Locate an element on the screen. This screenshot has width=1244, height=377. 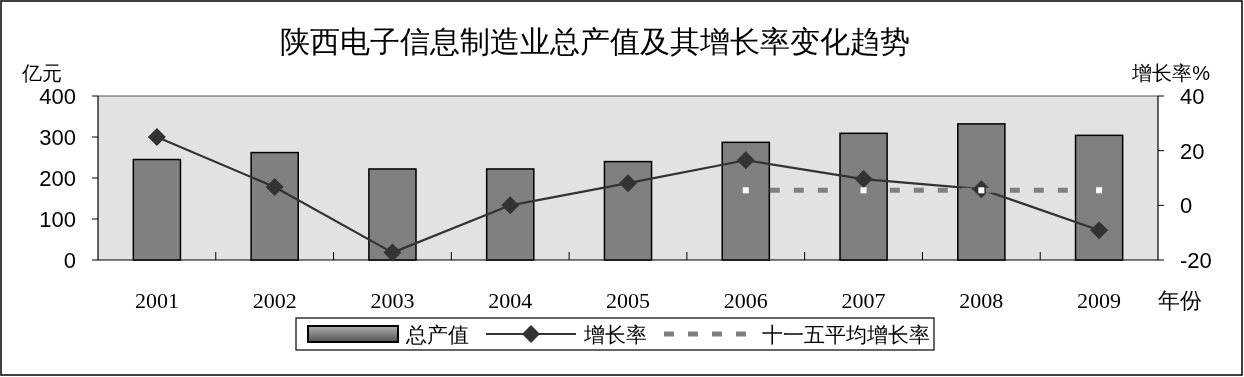
x-tick-label: 2002 is located at coordinates (274, 300).